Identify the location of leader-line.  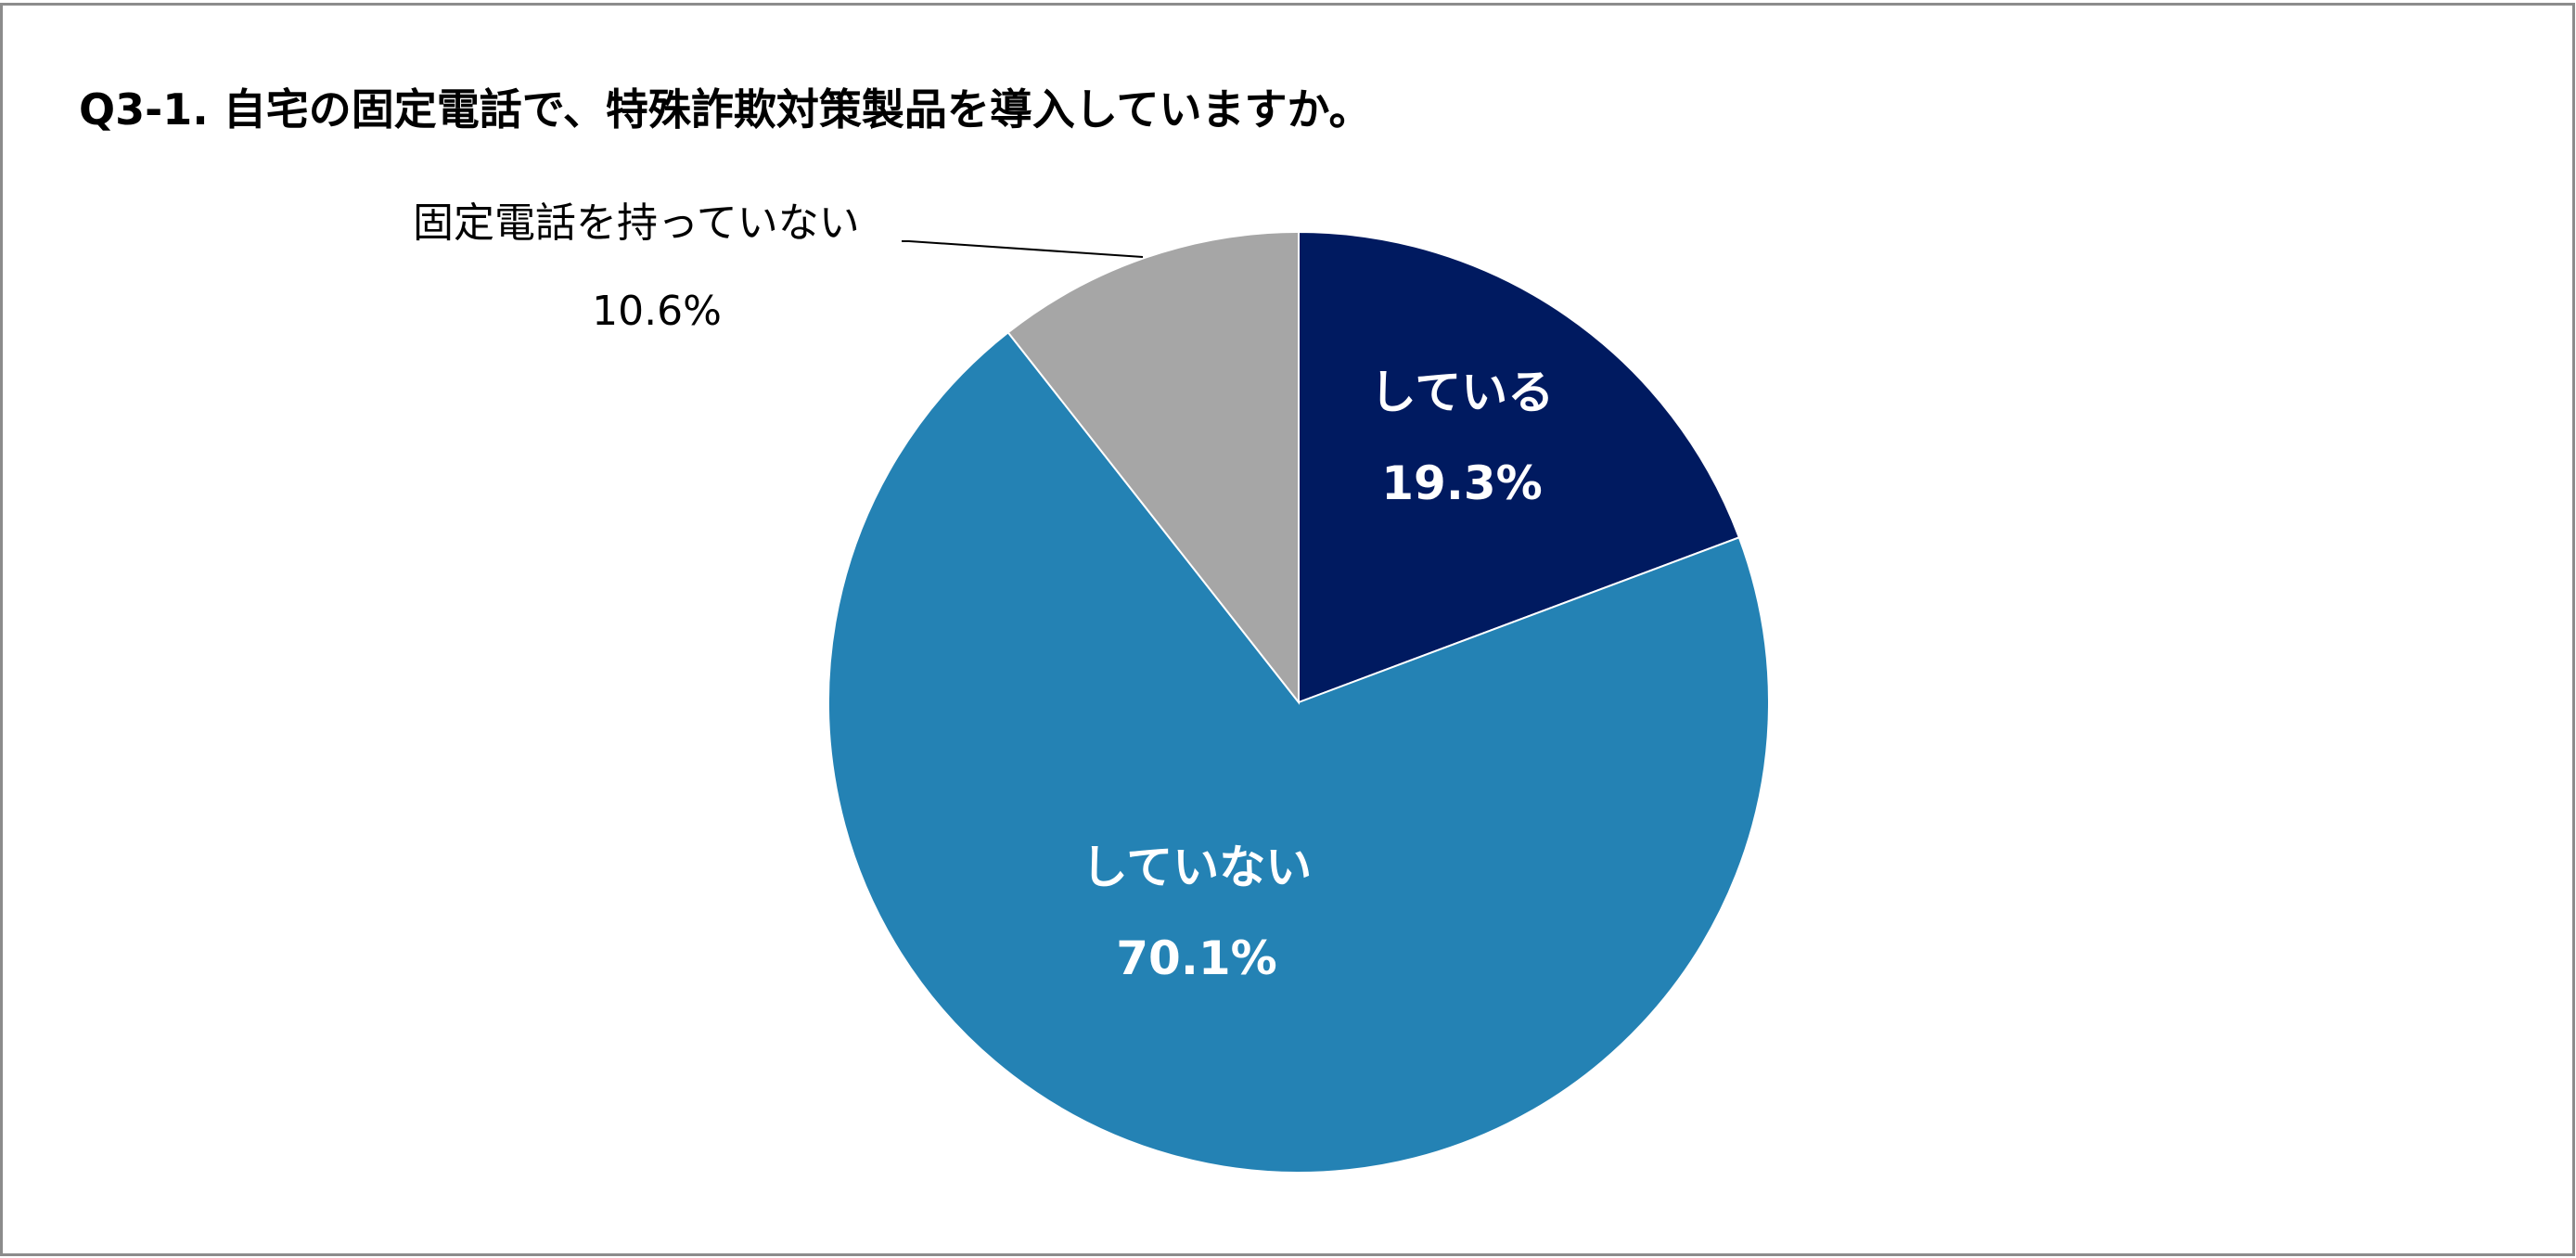
(1023, 249).